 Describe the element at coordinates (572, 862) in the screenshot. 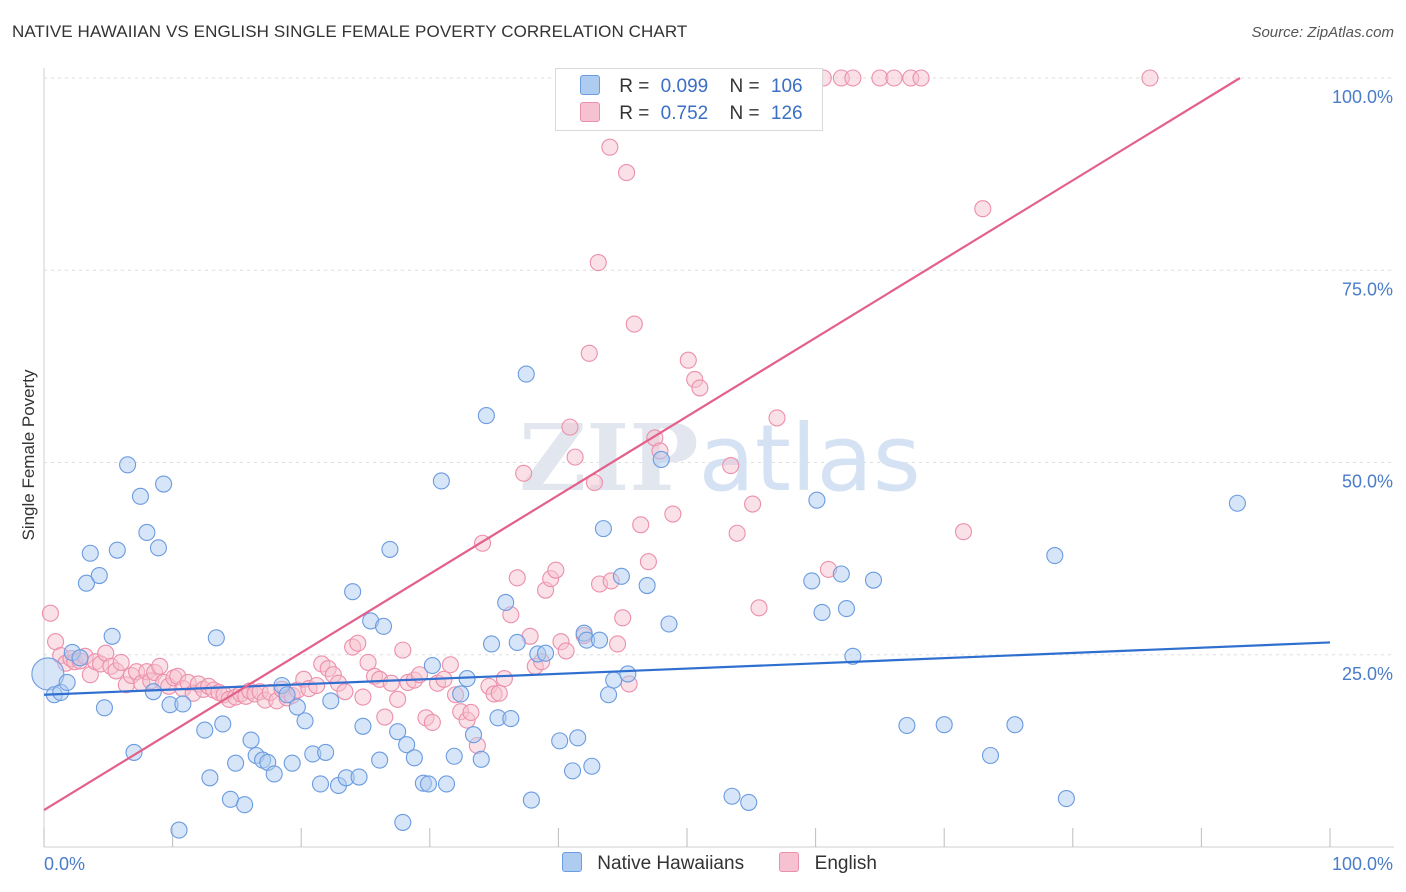

I see `native-swatch` at that location.